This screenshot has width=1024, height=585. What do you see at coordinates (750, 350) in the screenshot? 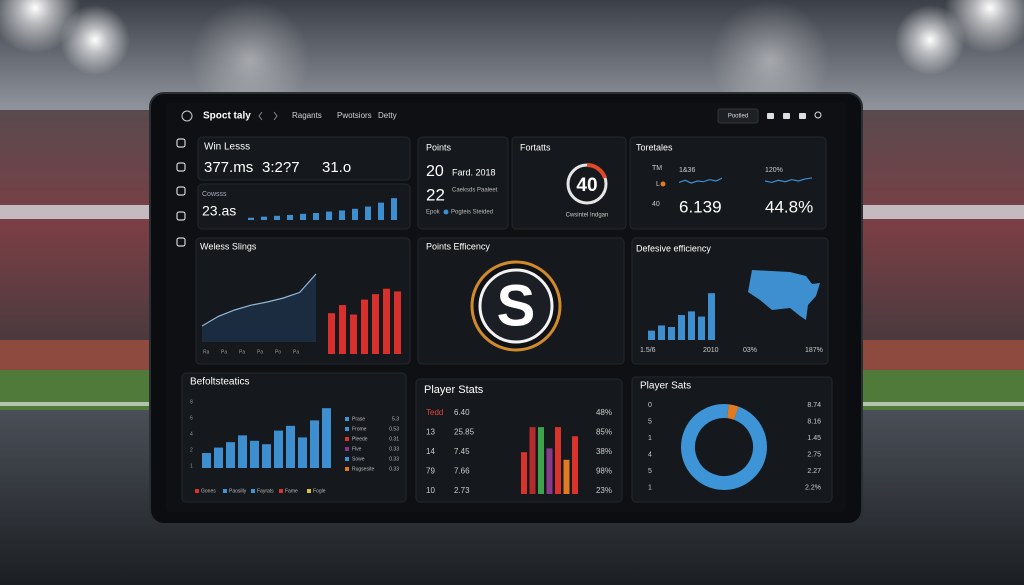
I see `x-label: 03%` at bounding box center [750, 350].